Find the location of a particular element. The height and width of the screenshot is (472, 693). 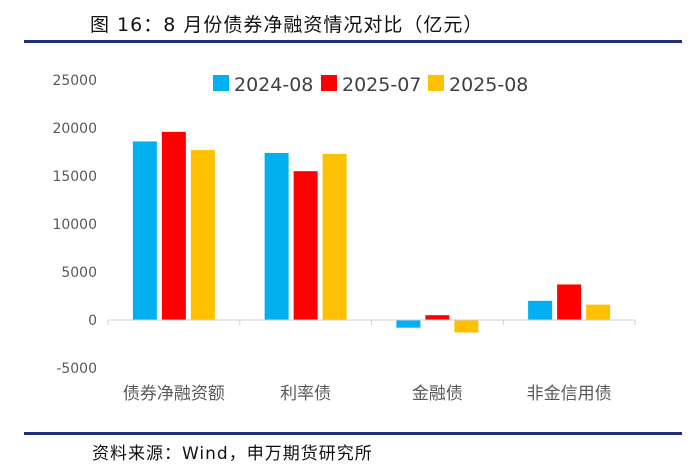

category-label: 利率债 is located at coordinates (305, 394).